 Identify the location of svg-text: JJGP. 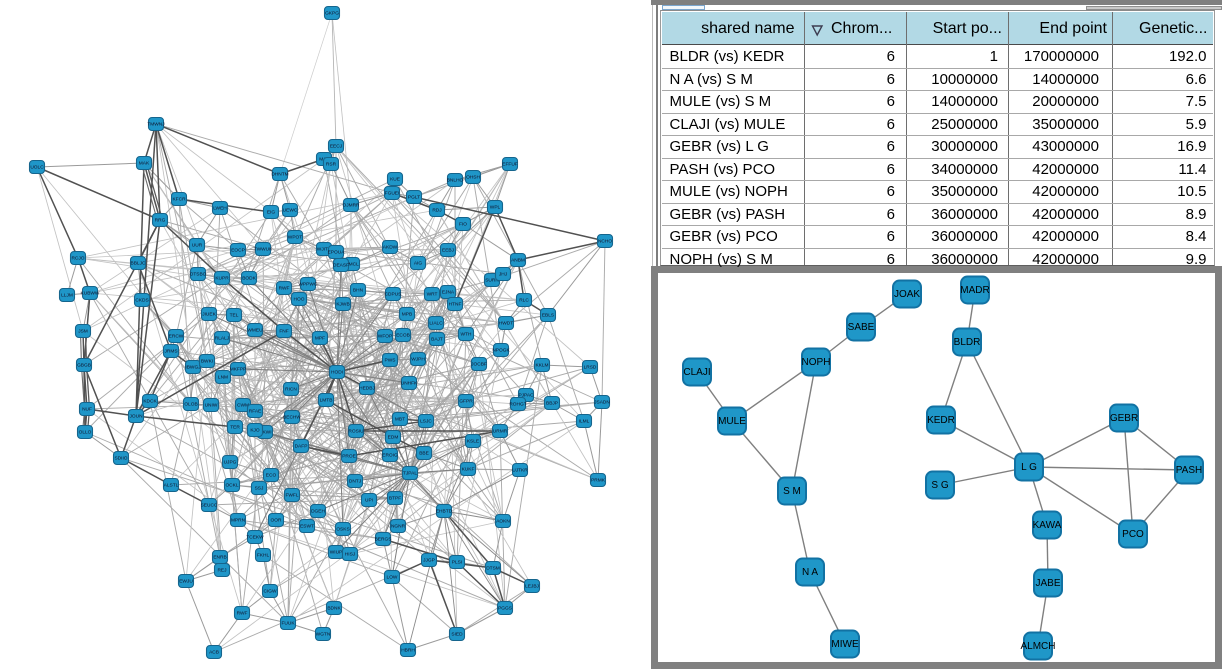
(429, 561).